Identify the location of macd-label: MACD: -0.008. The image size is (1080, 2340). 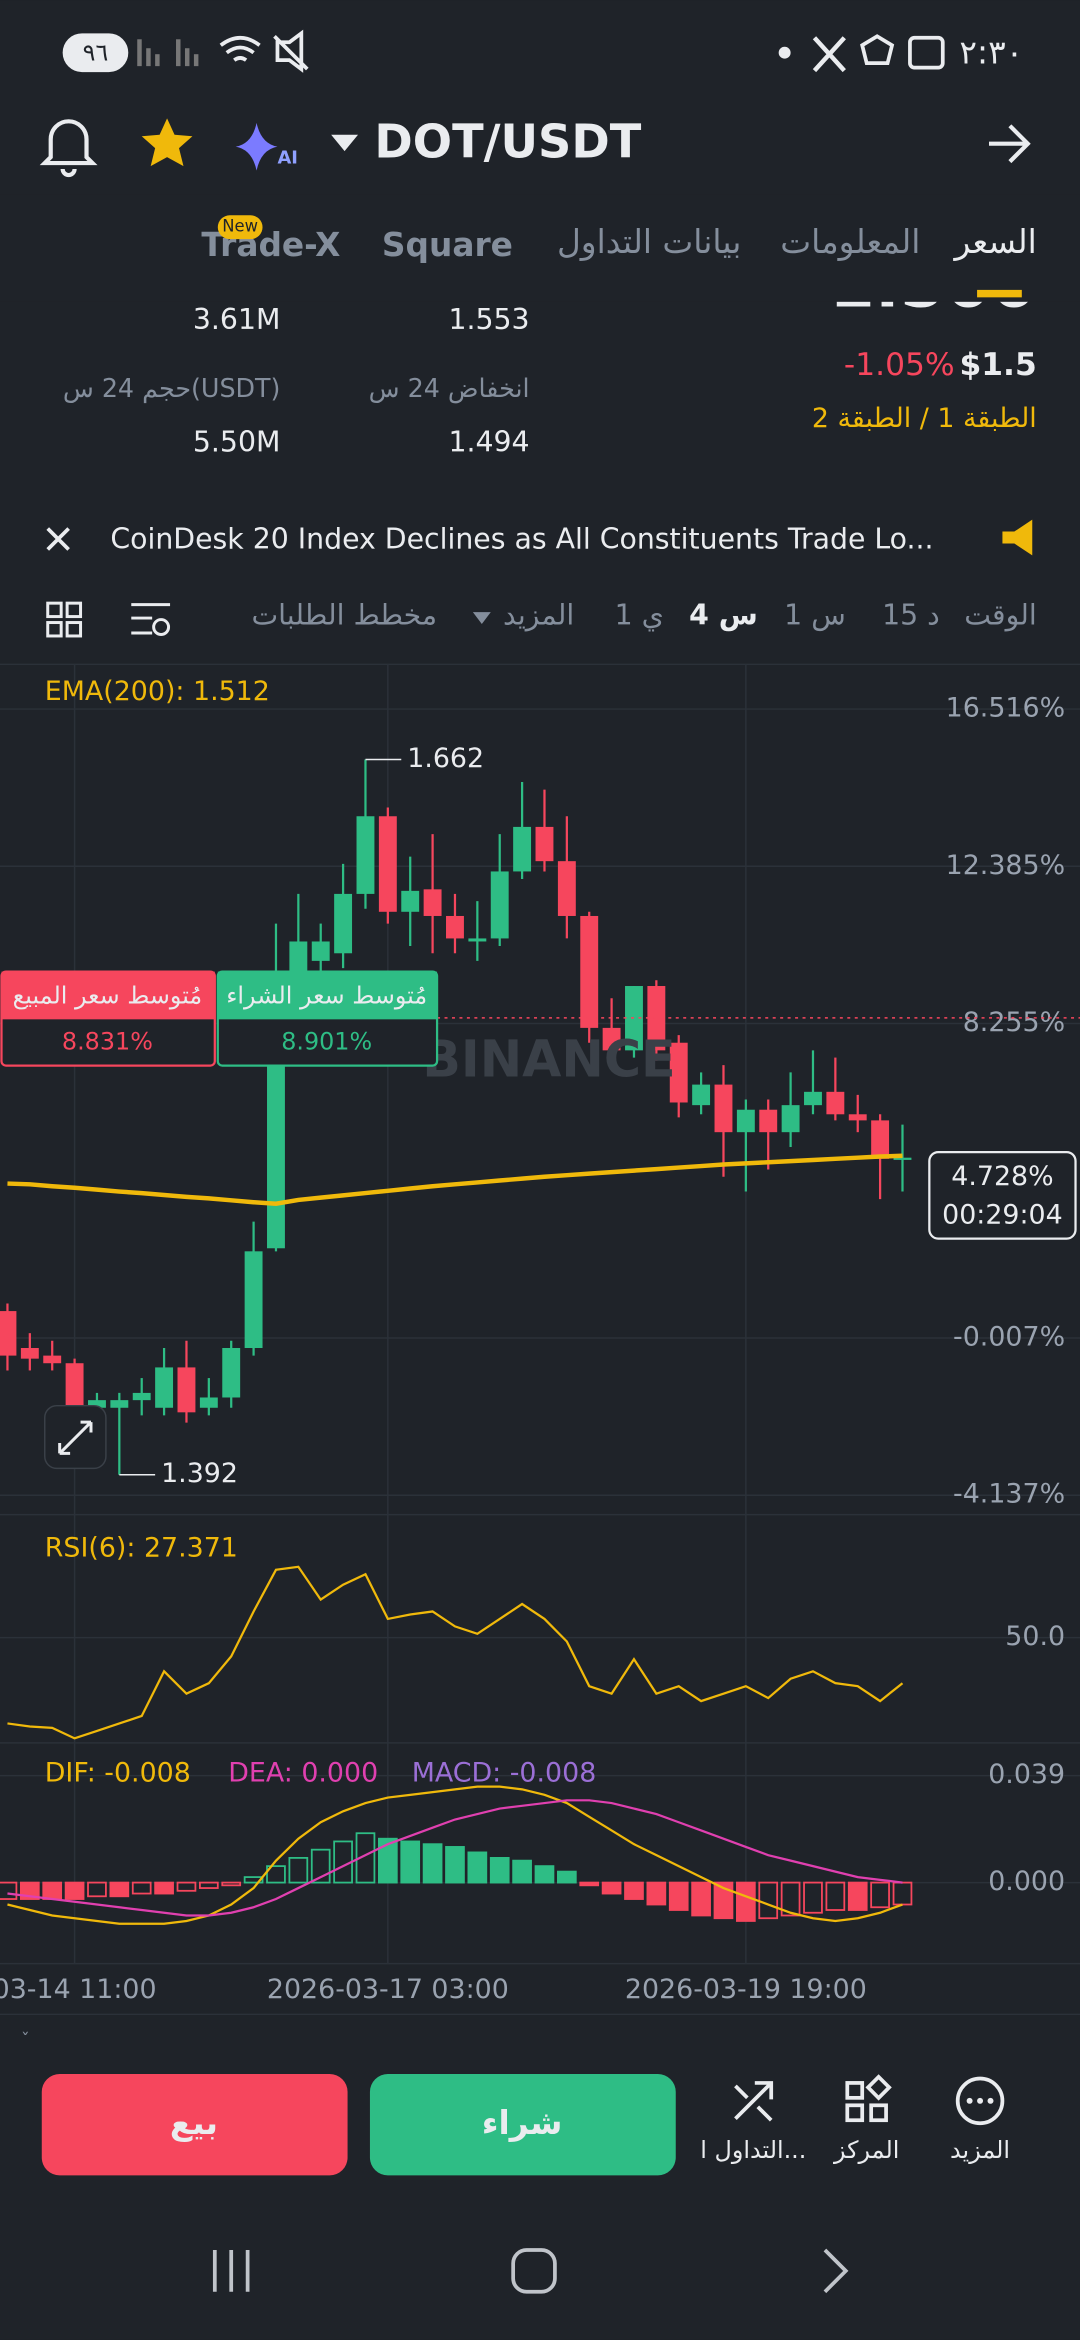
(504, 1773).